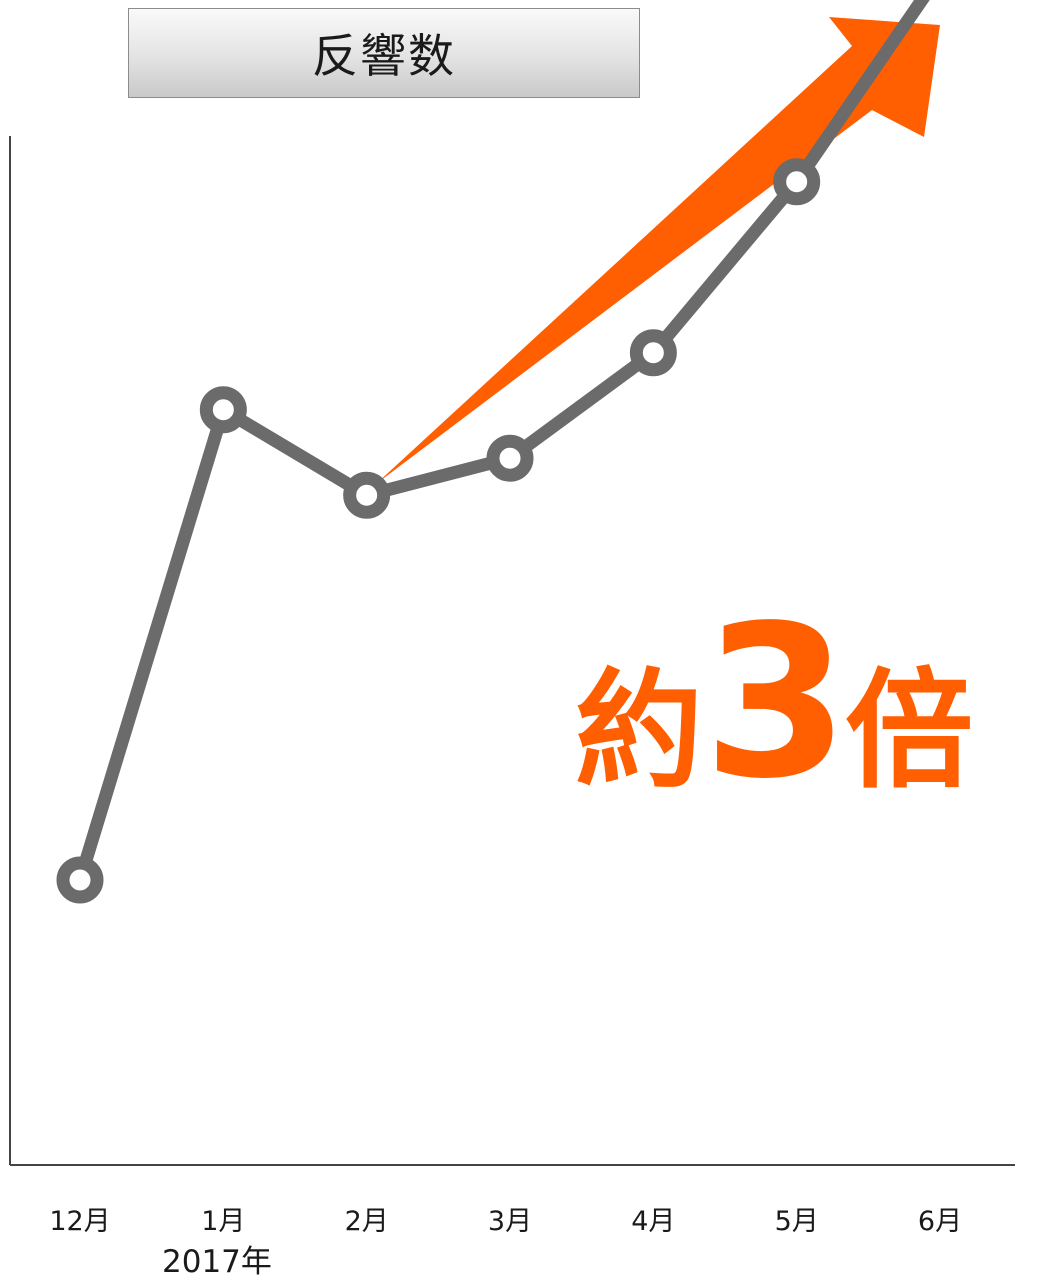 The width and height of the screenshot is (1040, 1282). Describe the element at coordinates (797, 1221) in the screenshot. I see `x-tick-label-6: 5月` at that location.